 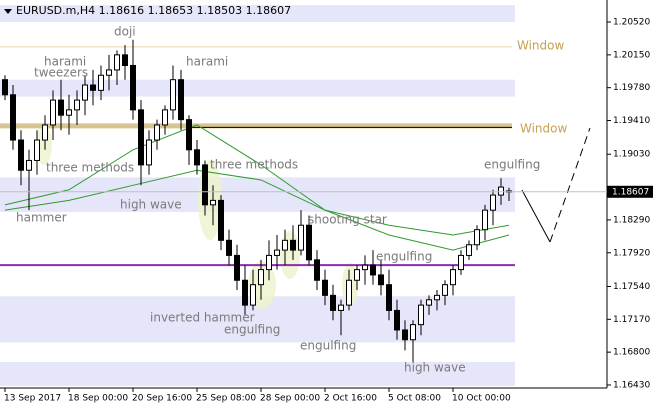 What do you see at coordinates (631, 385) in the screenshot?
I see `y-tick-label: 1.16430` at bounding box center [631, 385].